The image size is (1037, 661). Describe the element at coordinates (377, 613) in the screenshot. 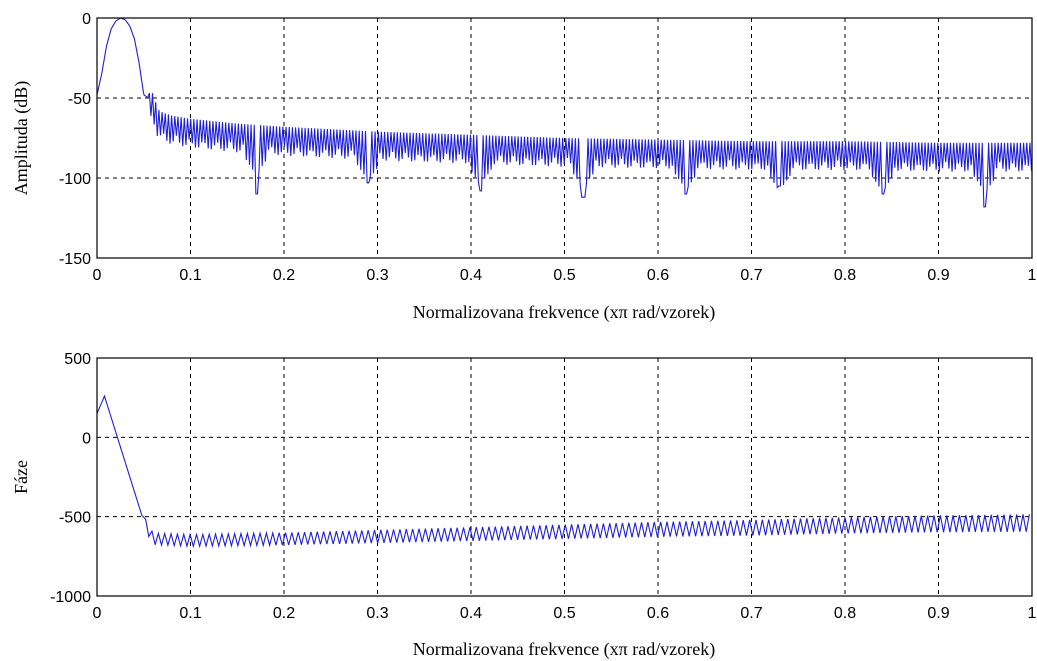

I see `phase-xtick-label: 0.3` at that location.